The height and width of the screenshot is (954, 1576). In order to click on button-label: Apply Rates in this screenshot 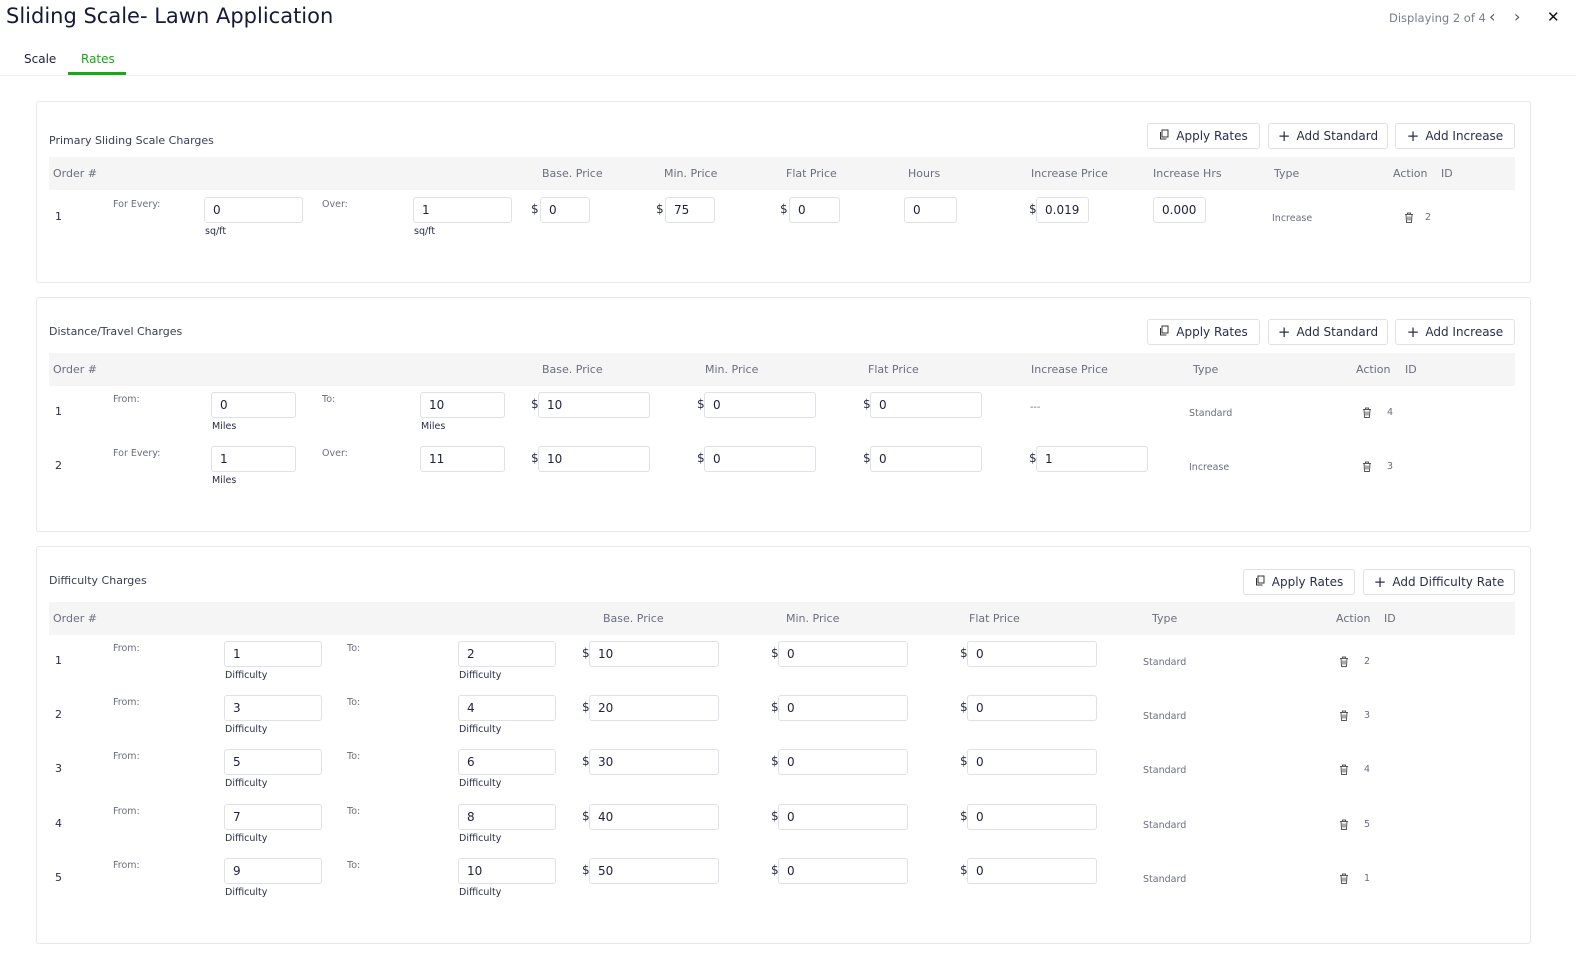, I will do `click(1307, 582)`.